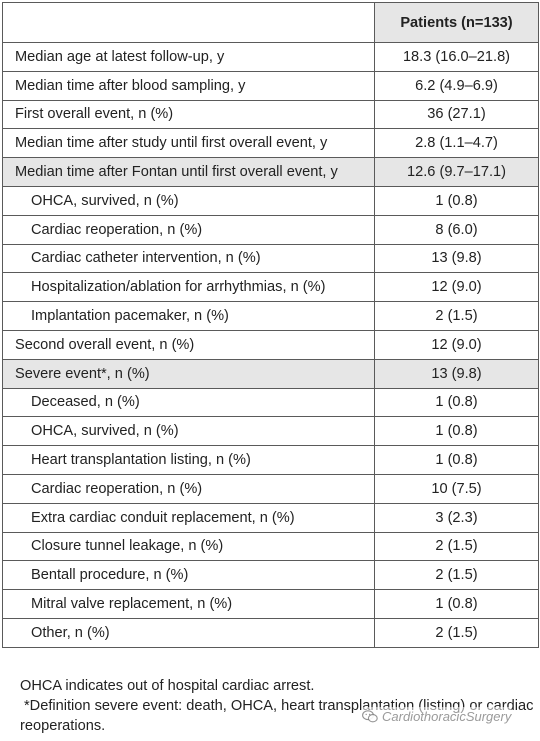  I want to click on table-row: First overall event, n (%) 36 (27.1), so click(270, 114).